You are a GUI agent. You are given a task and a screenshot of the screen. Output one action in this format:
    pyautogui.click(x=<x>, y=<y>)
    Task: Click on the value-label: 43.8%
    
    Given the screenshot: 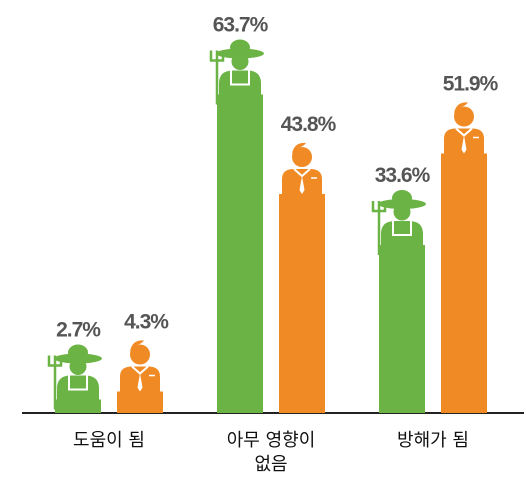 What is the action you would take?
    pyautogui.click(x=309, y=124)
    